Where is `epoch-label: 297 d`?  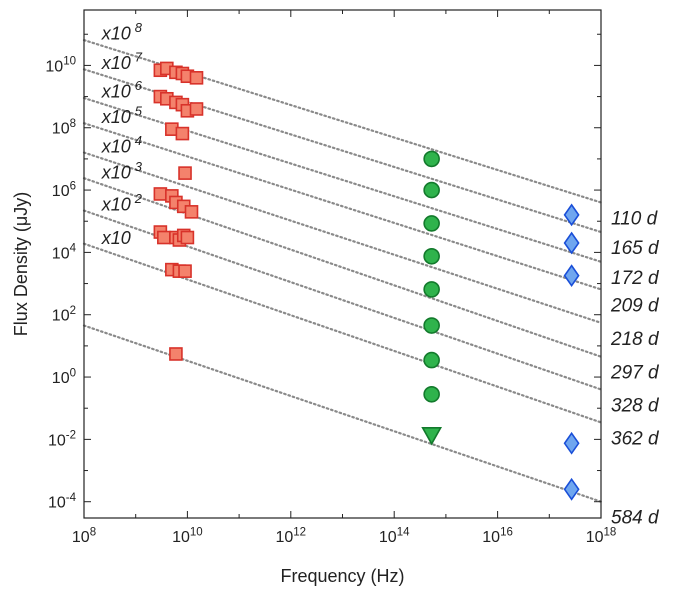
epoch-label: 297 d is located at coordinates (635, 373).